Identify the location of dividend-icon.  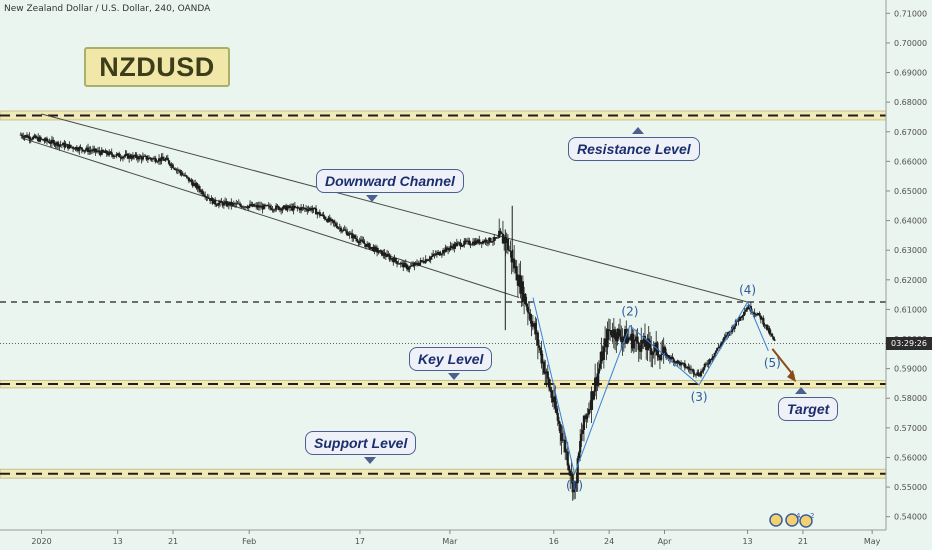
(792, 520).